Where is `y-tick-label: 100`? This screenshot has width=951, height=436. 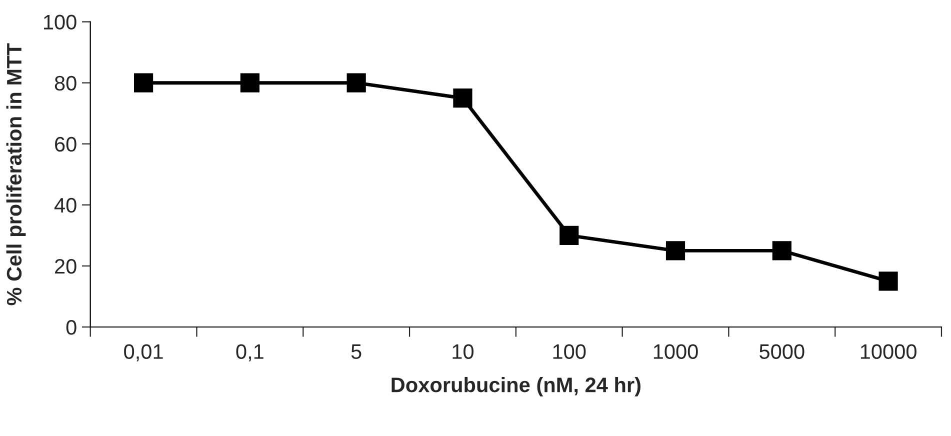 y-tick-label: 100 is located at coordinates (60, 22).